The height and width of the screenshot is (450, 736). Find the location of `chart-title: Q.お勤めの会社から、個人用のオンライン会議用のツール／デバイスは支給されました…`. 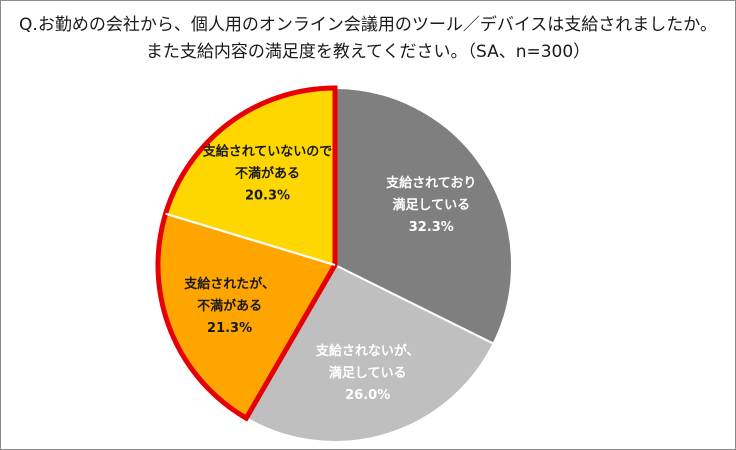

chart-title: Q.お勤めの会社から、個人用のオンライン会議用のツール／デバイスは支給されました… is located at coordinates (368, 39).